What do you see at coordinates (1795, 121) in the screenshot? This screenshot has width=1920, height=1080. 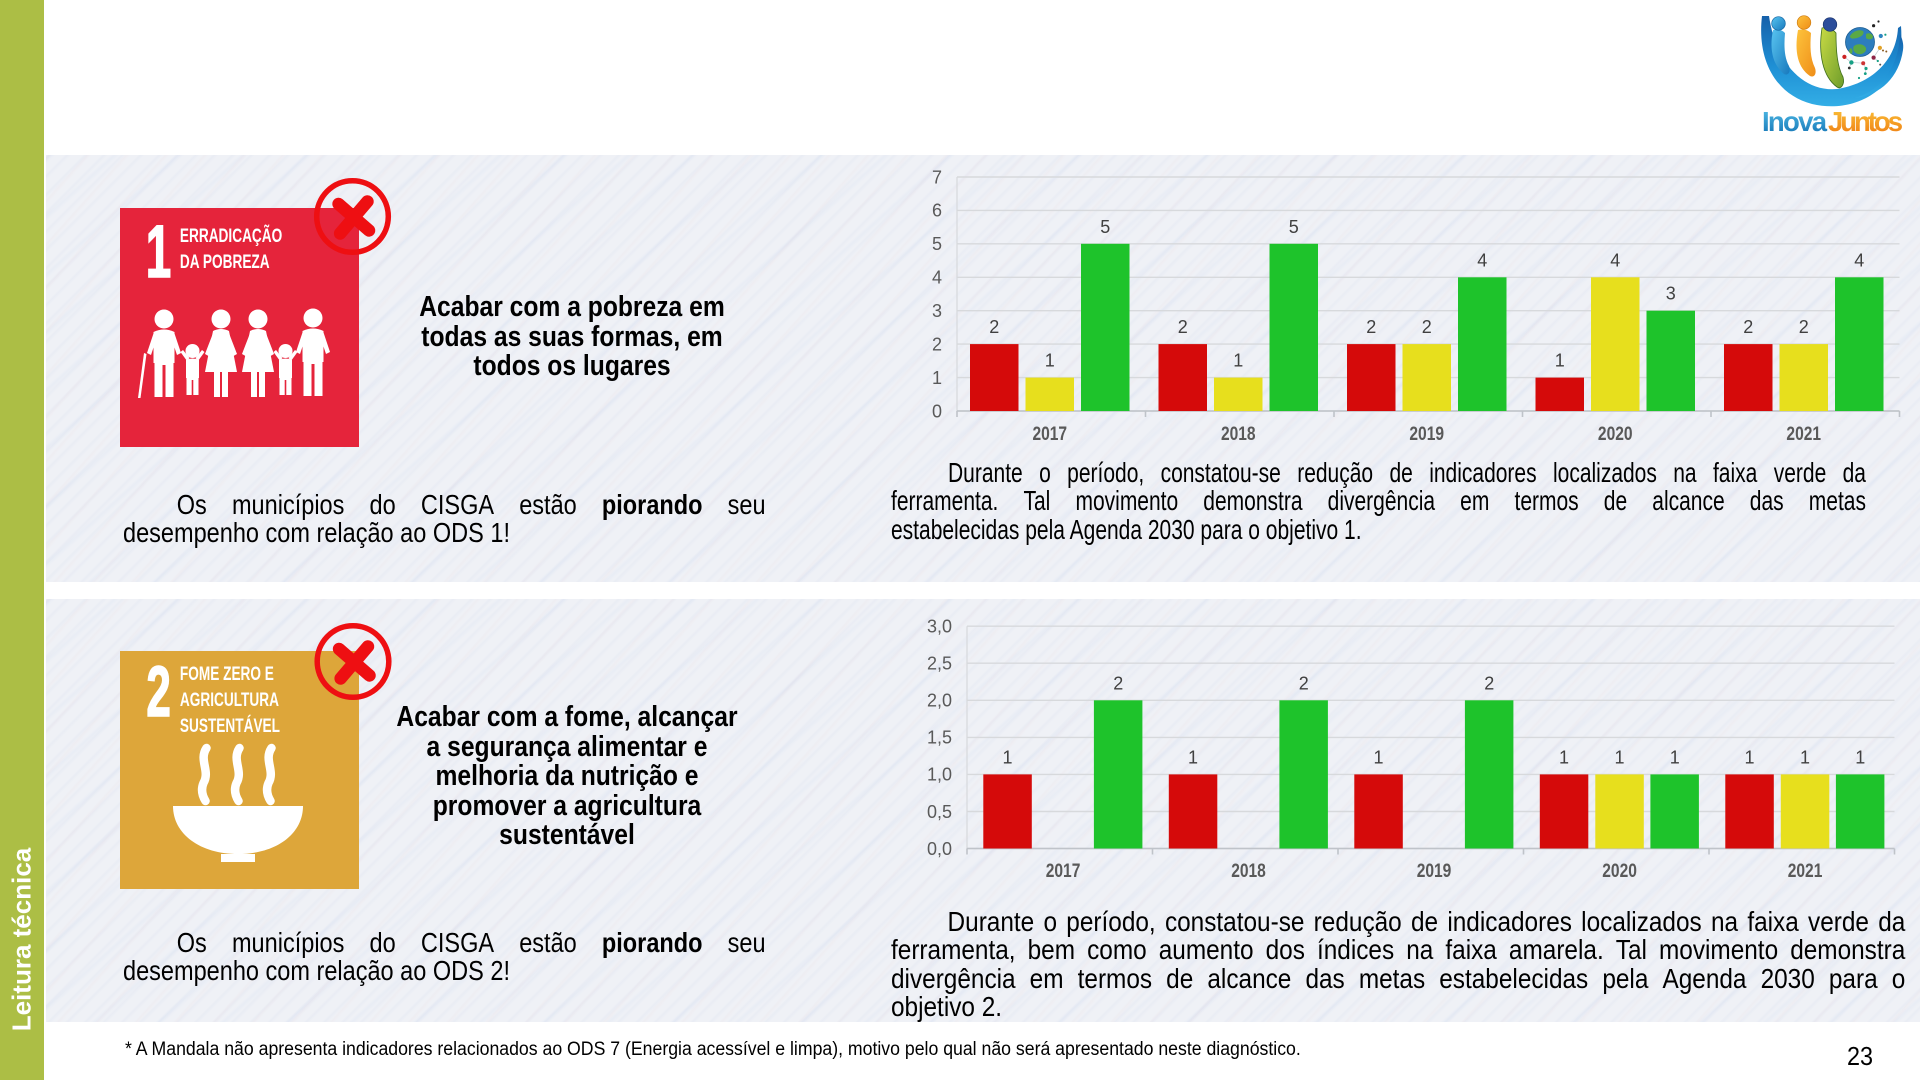 I see `svg-text: Inova` at bounding box center [1795, 121].